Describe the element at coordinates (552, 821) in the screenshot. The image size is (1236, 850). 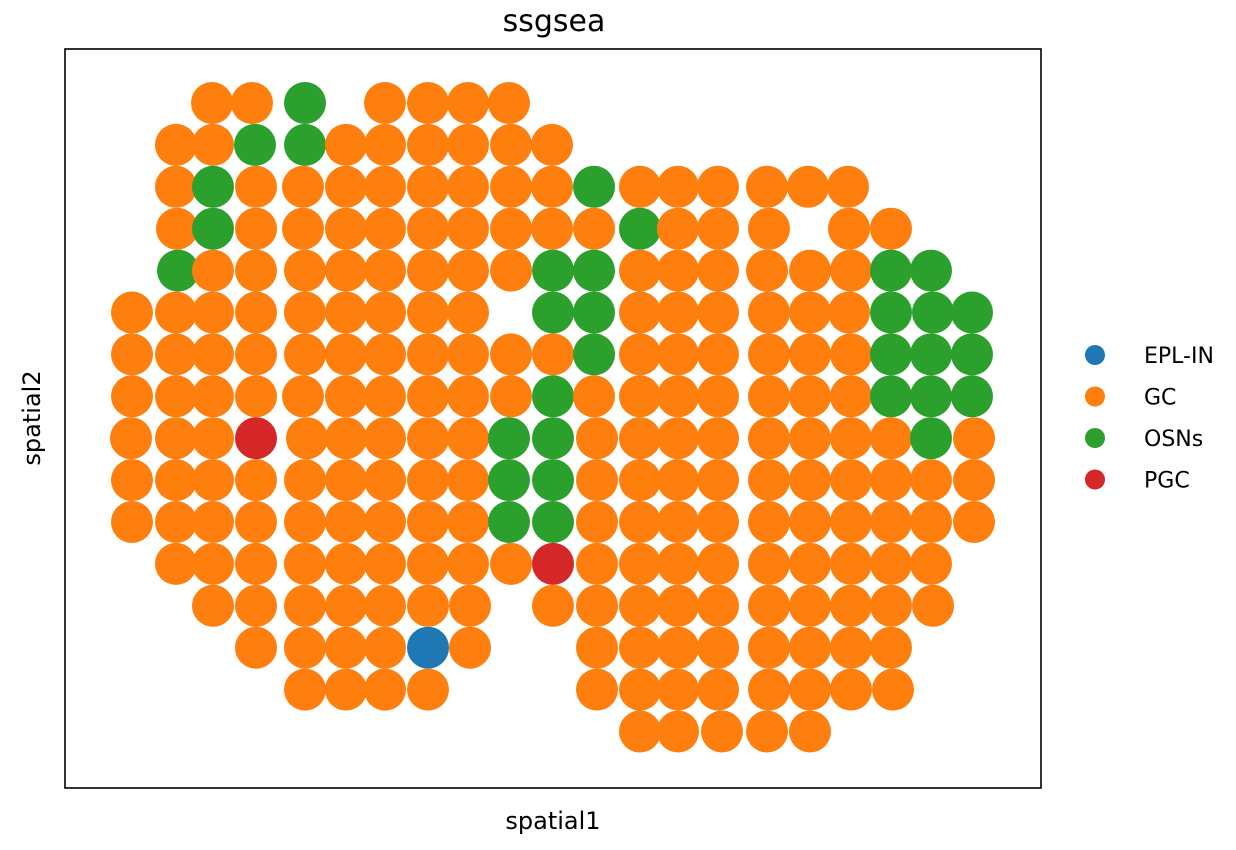
I see `x-axis-label: spatial1` at that location.